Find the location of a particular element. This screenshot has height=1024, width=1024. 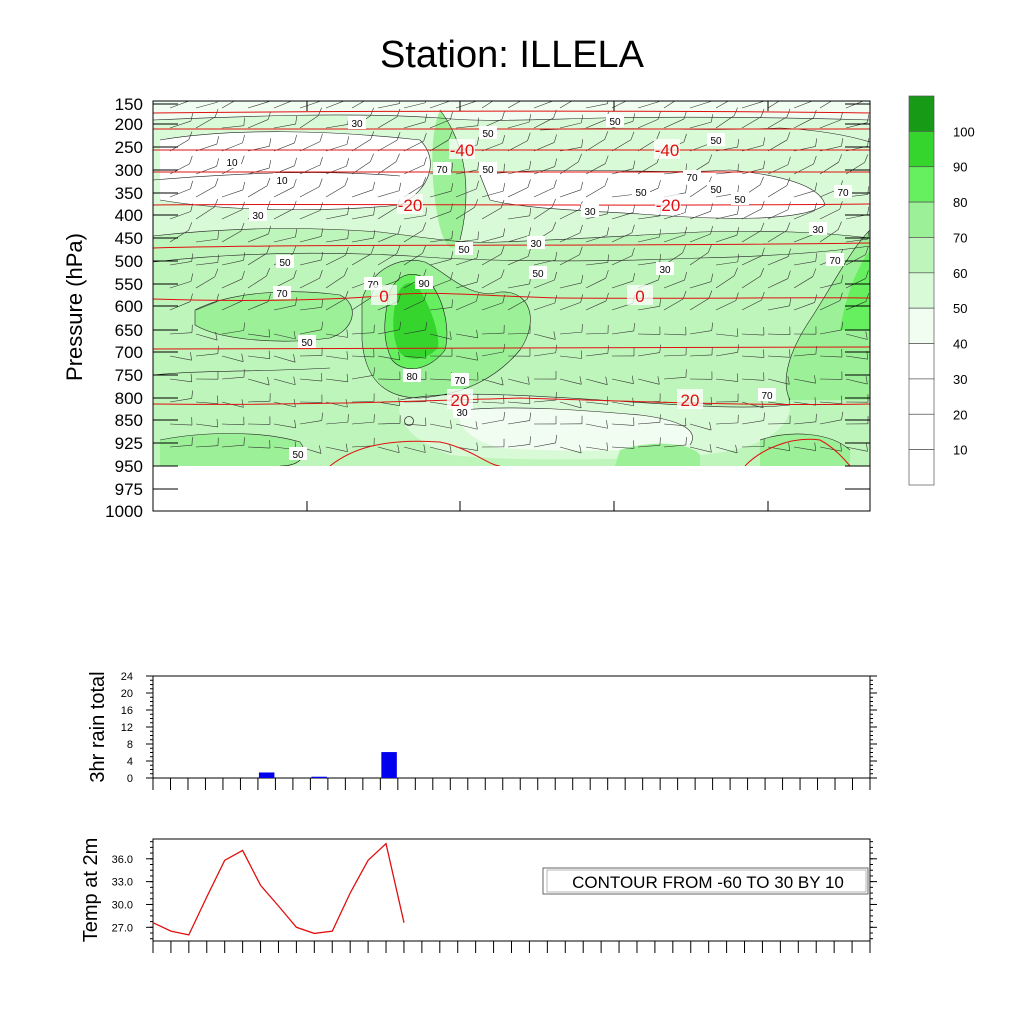

temp-tick-label: 27.0 is located at coordinates (122, 928).